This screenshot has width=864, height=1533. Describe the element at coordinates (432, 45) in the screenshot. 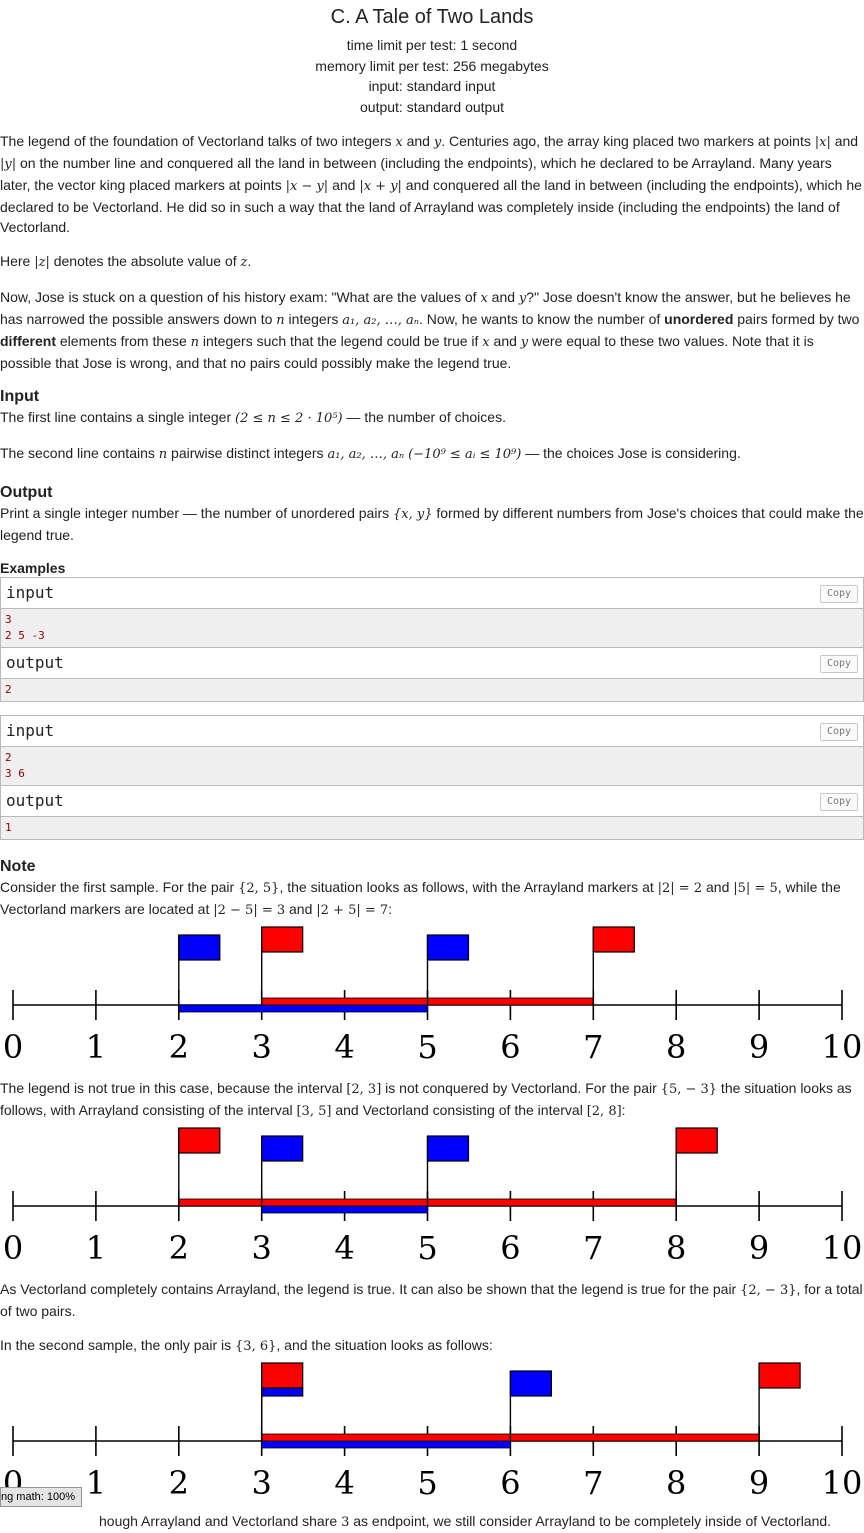

I see `time-limit: time limit per test: 1 second` at that location.